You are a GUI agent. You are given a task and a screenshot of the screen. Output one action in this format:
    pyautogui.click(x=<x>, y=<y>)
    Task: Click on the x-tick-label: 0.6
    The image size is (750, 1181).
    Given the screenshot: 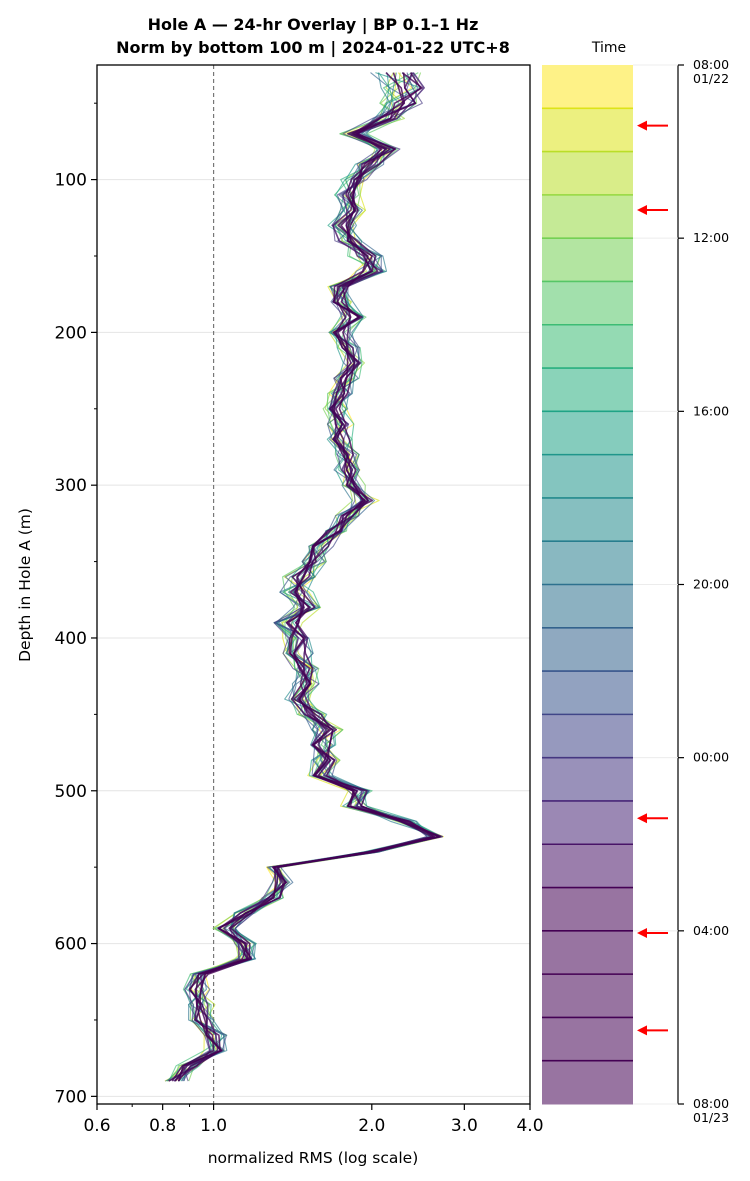 What is the action you would take?
    pyautogui.click(x=96, y=1126)
    